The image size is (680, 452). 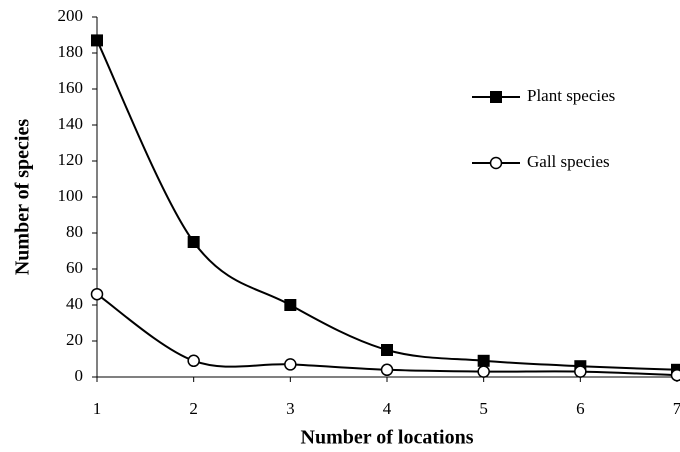 I want to click on x-tick-label: 6, so click(x=580, y=408).